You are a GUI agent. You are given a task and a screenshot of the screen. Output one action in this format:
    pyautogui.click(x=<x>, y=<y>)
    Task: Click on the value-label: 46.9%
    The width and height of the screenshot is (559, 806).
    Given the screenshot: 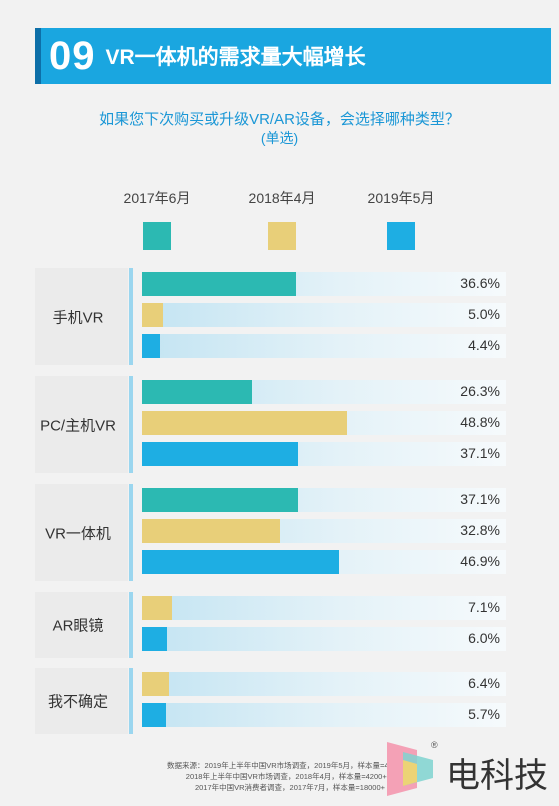 What is the action you would take?
    pyautogui.click(x=480, y=561)
    